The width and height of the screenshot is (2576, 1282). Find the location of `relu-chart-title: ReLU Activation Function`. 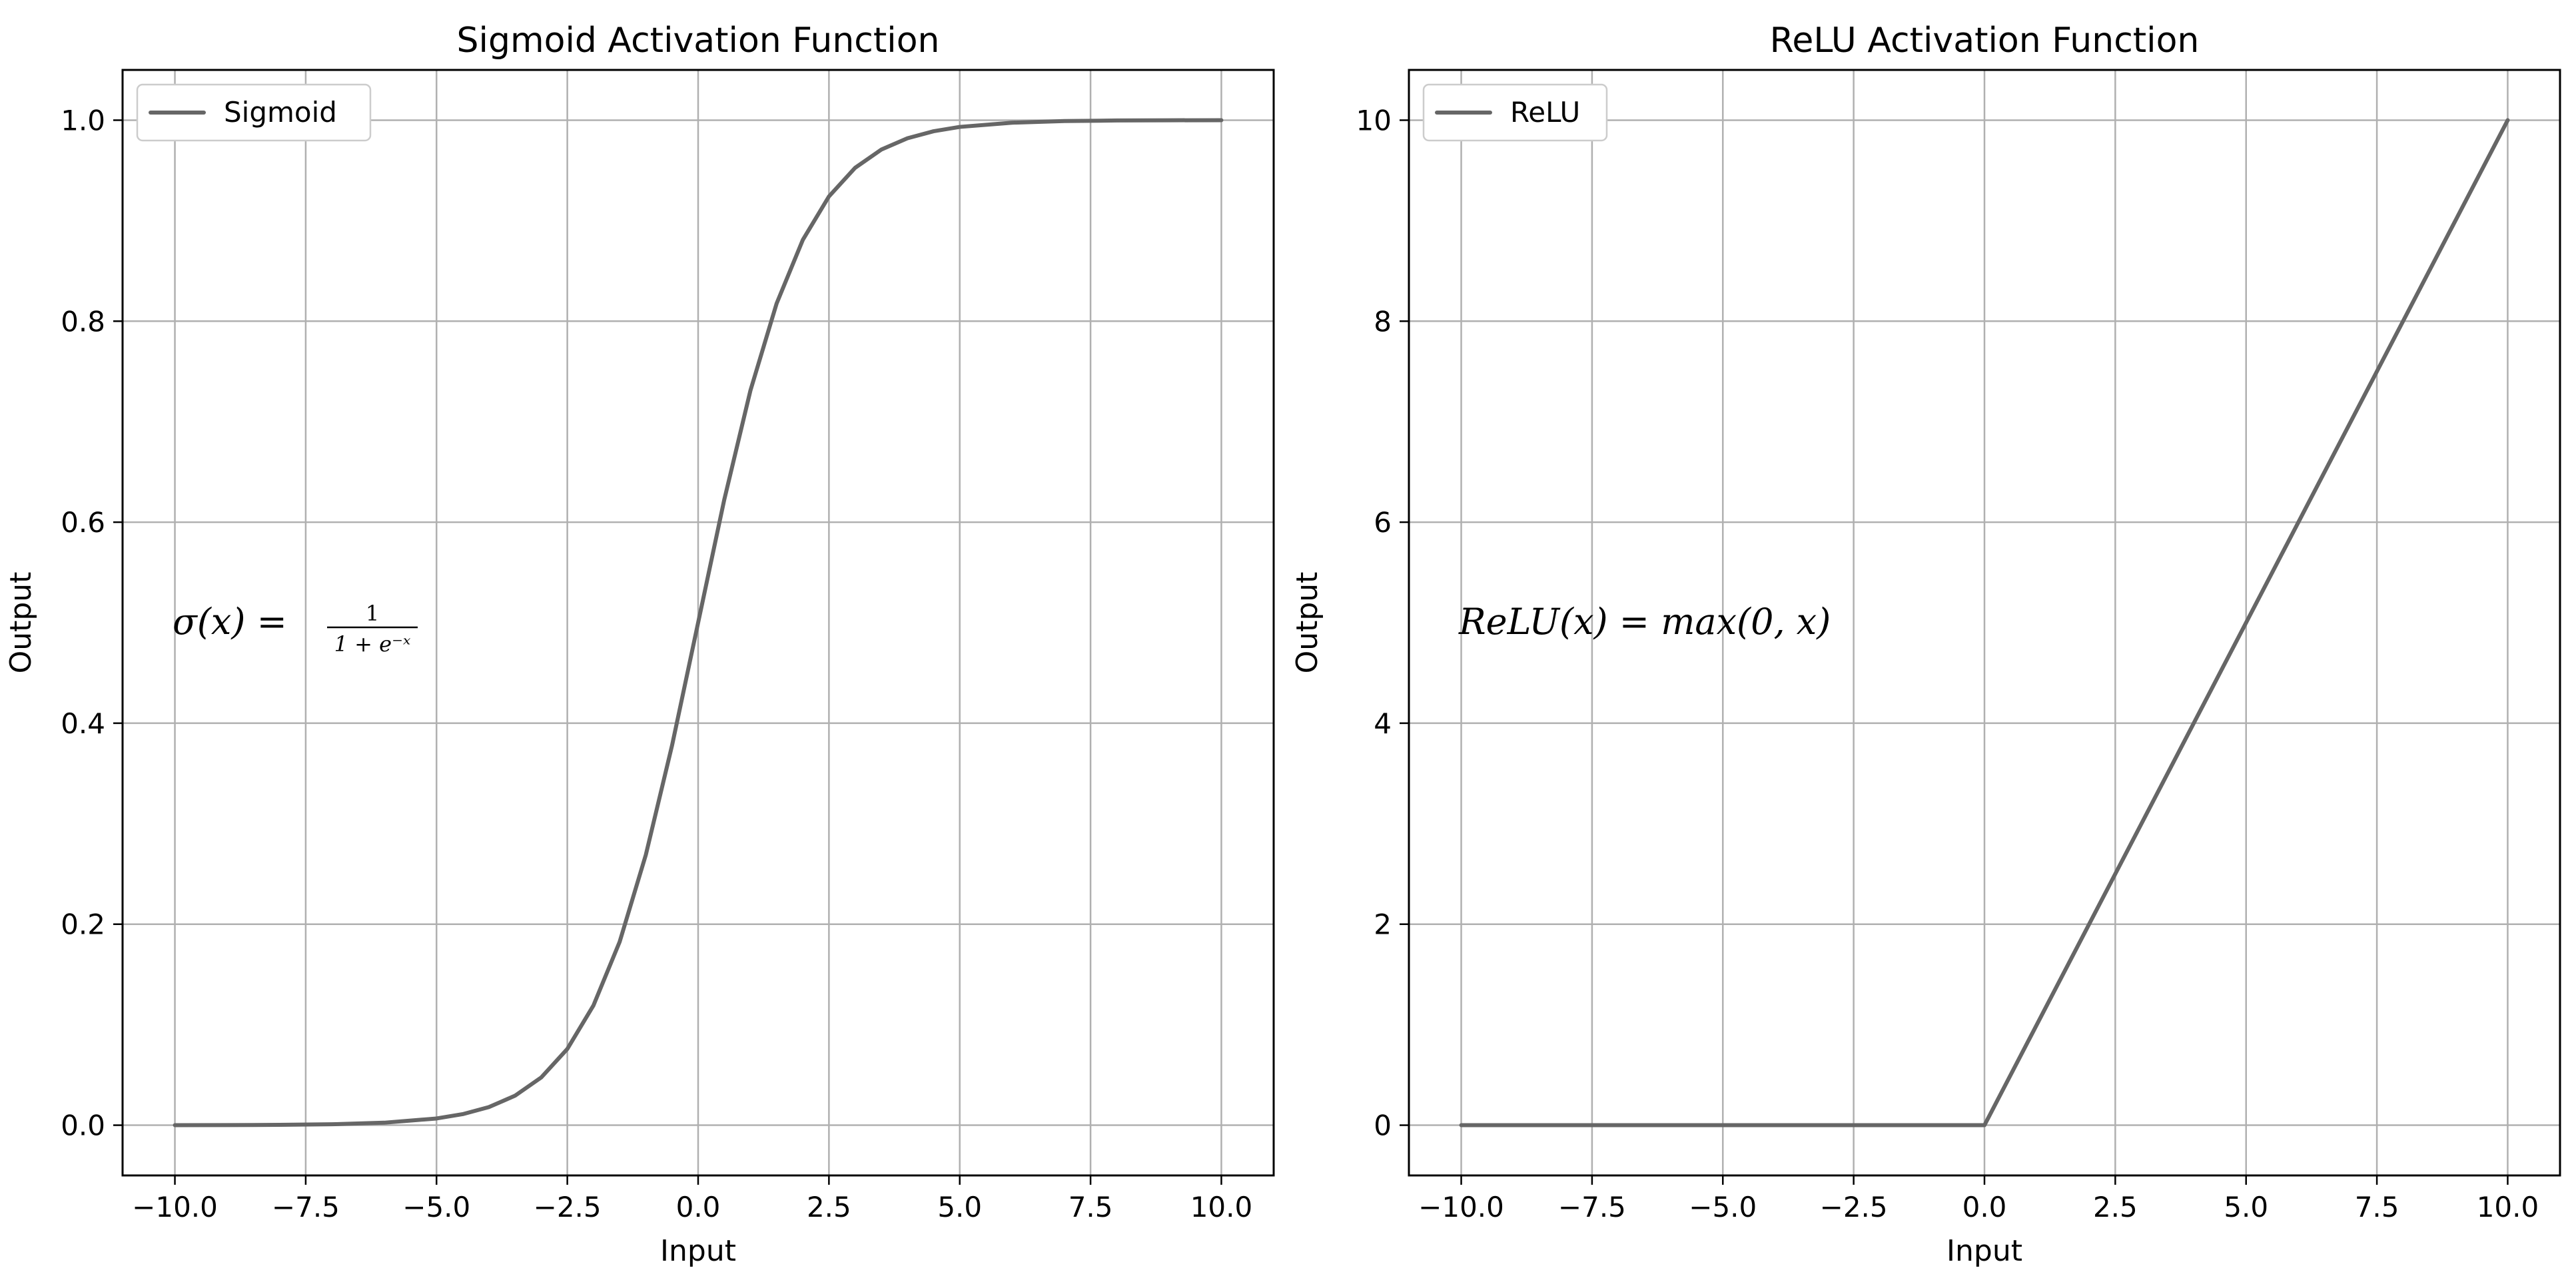

relu-chart-title: ReLU Activation Function is located at coordinates (1985, 41).